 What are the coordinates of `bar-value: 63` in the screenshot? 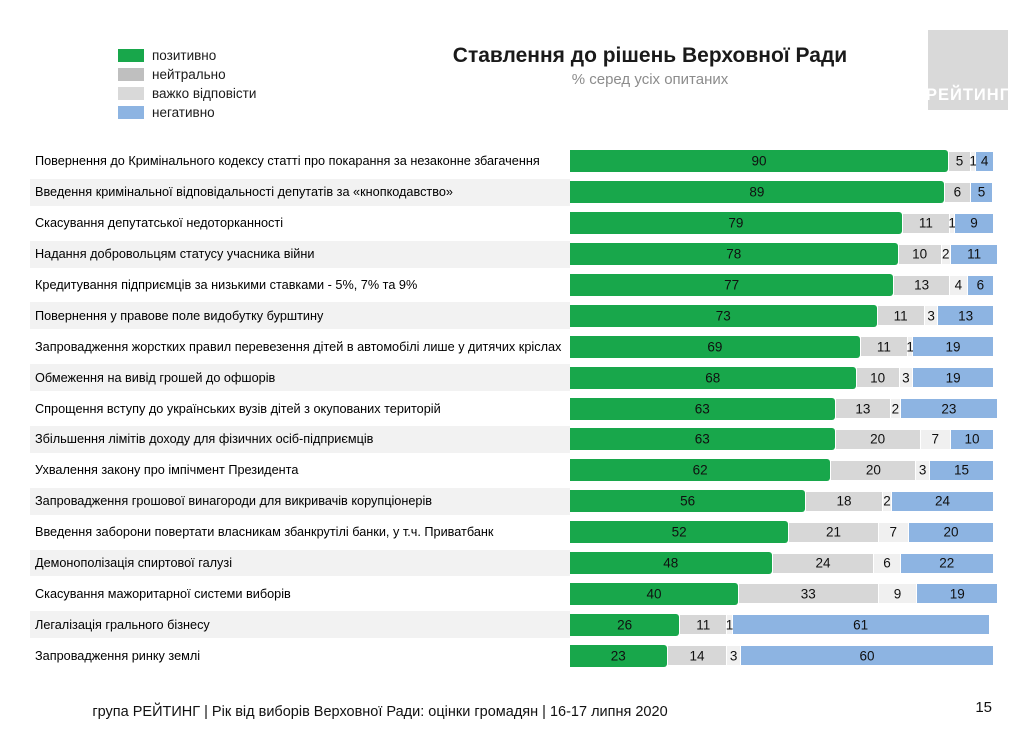 It's located at (702, 439).